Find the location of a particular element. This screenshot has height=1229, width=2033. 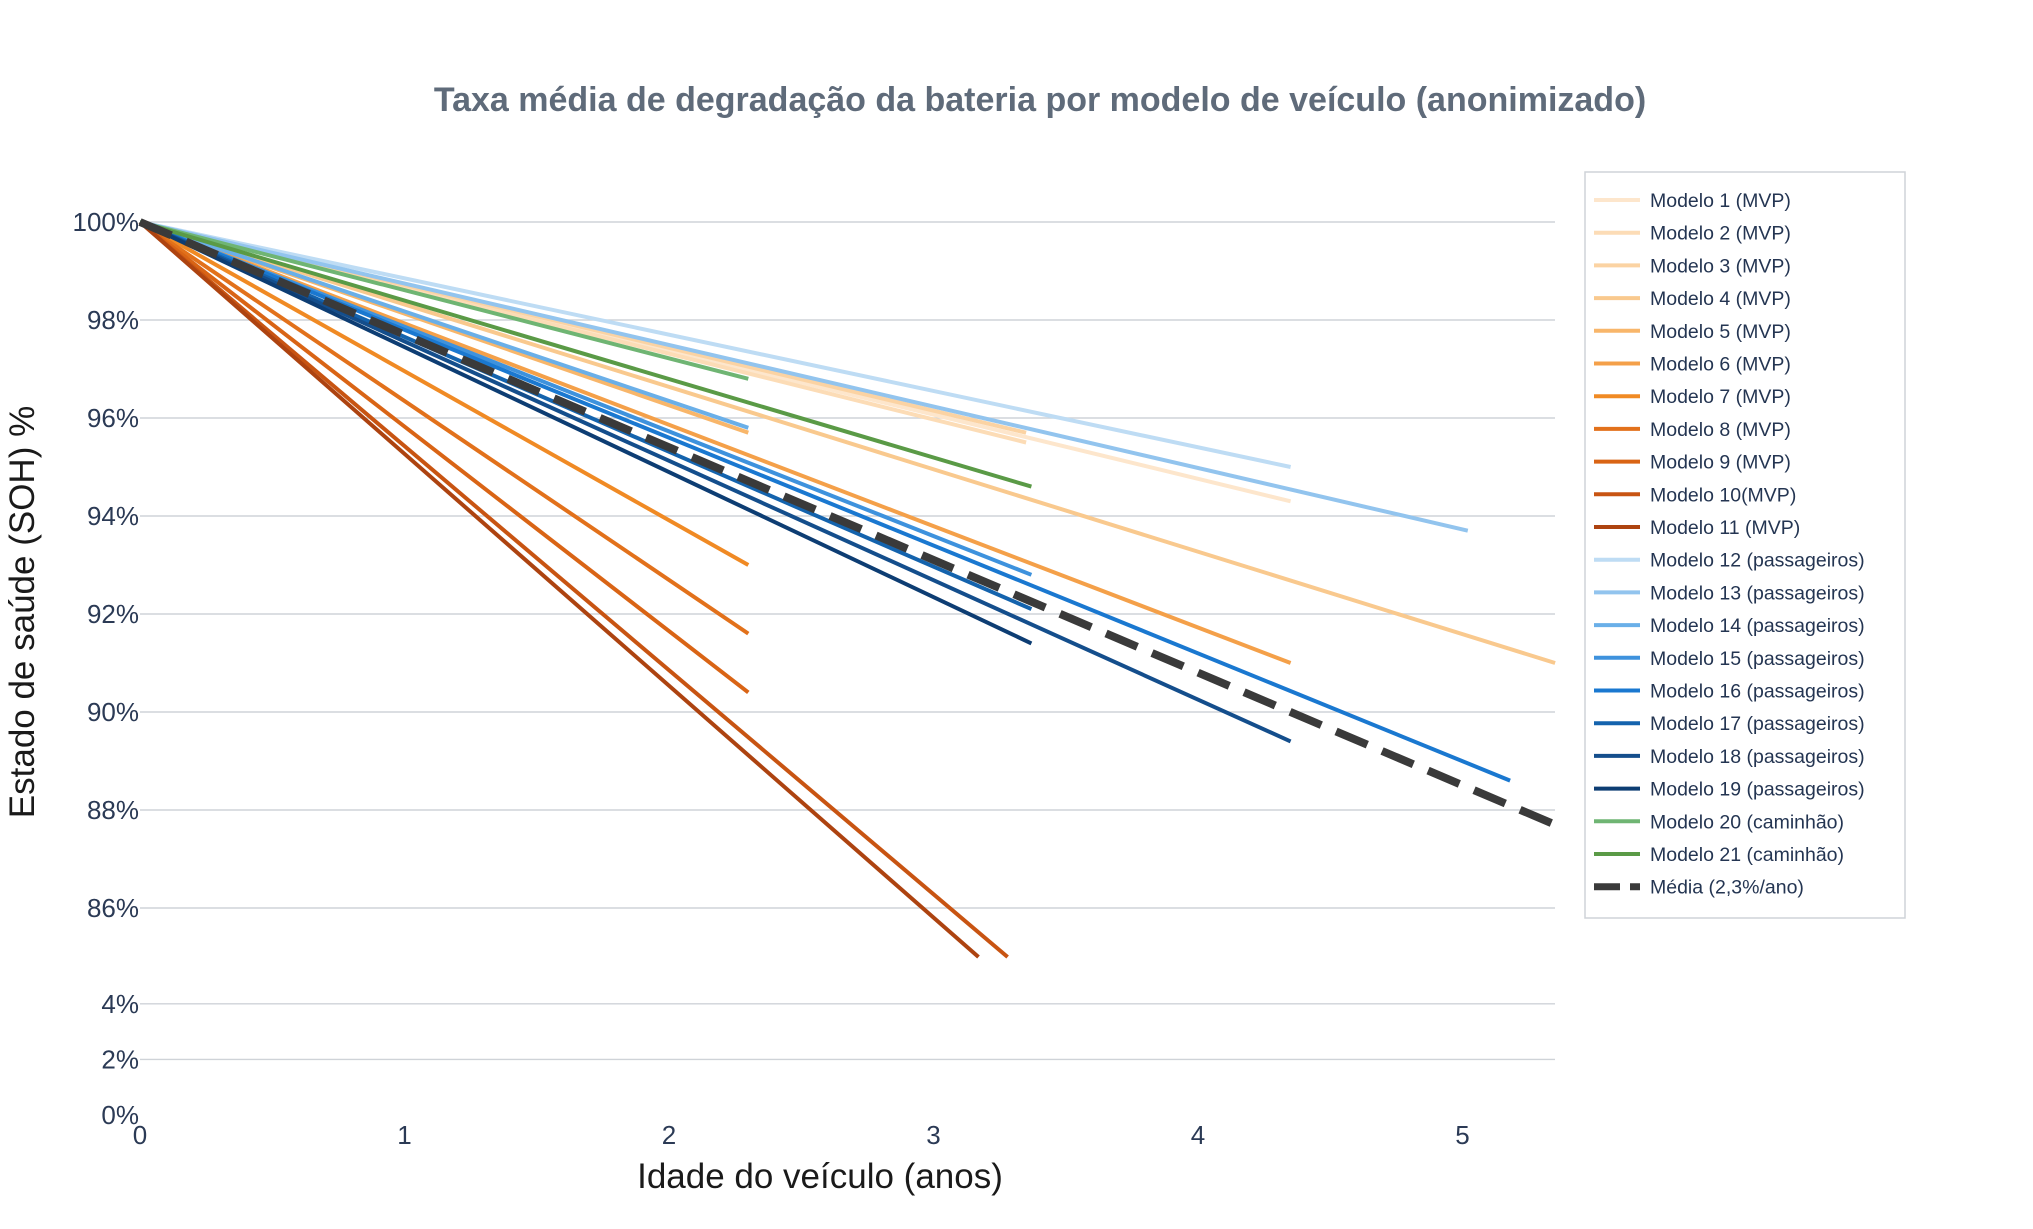

legend-label: Modelo 9 (MVP) is located at coordinates (1720, 463).